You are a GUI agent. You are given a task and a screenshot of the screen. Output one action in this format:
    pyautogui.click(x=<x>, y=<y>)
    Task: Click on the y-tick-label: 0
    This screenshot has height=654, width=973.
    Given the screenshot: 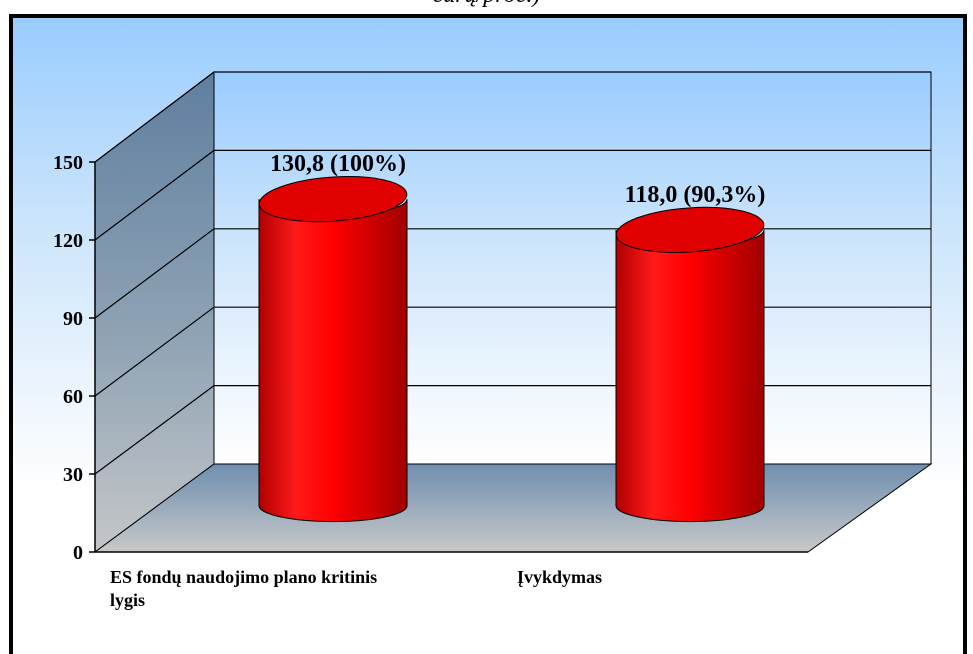 What is the action you would take?
    pyautogui.click(x=78, y=553)
    